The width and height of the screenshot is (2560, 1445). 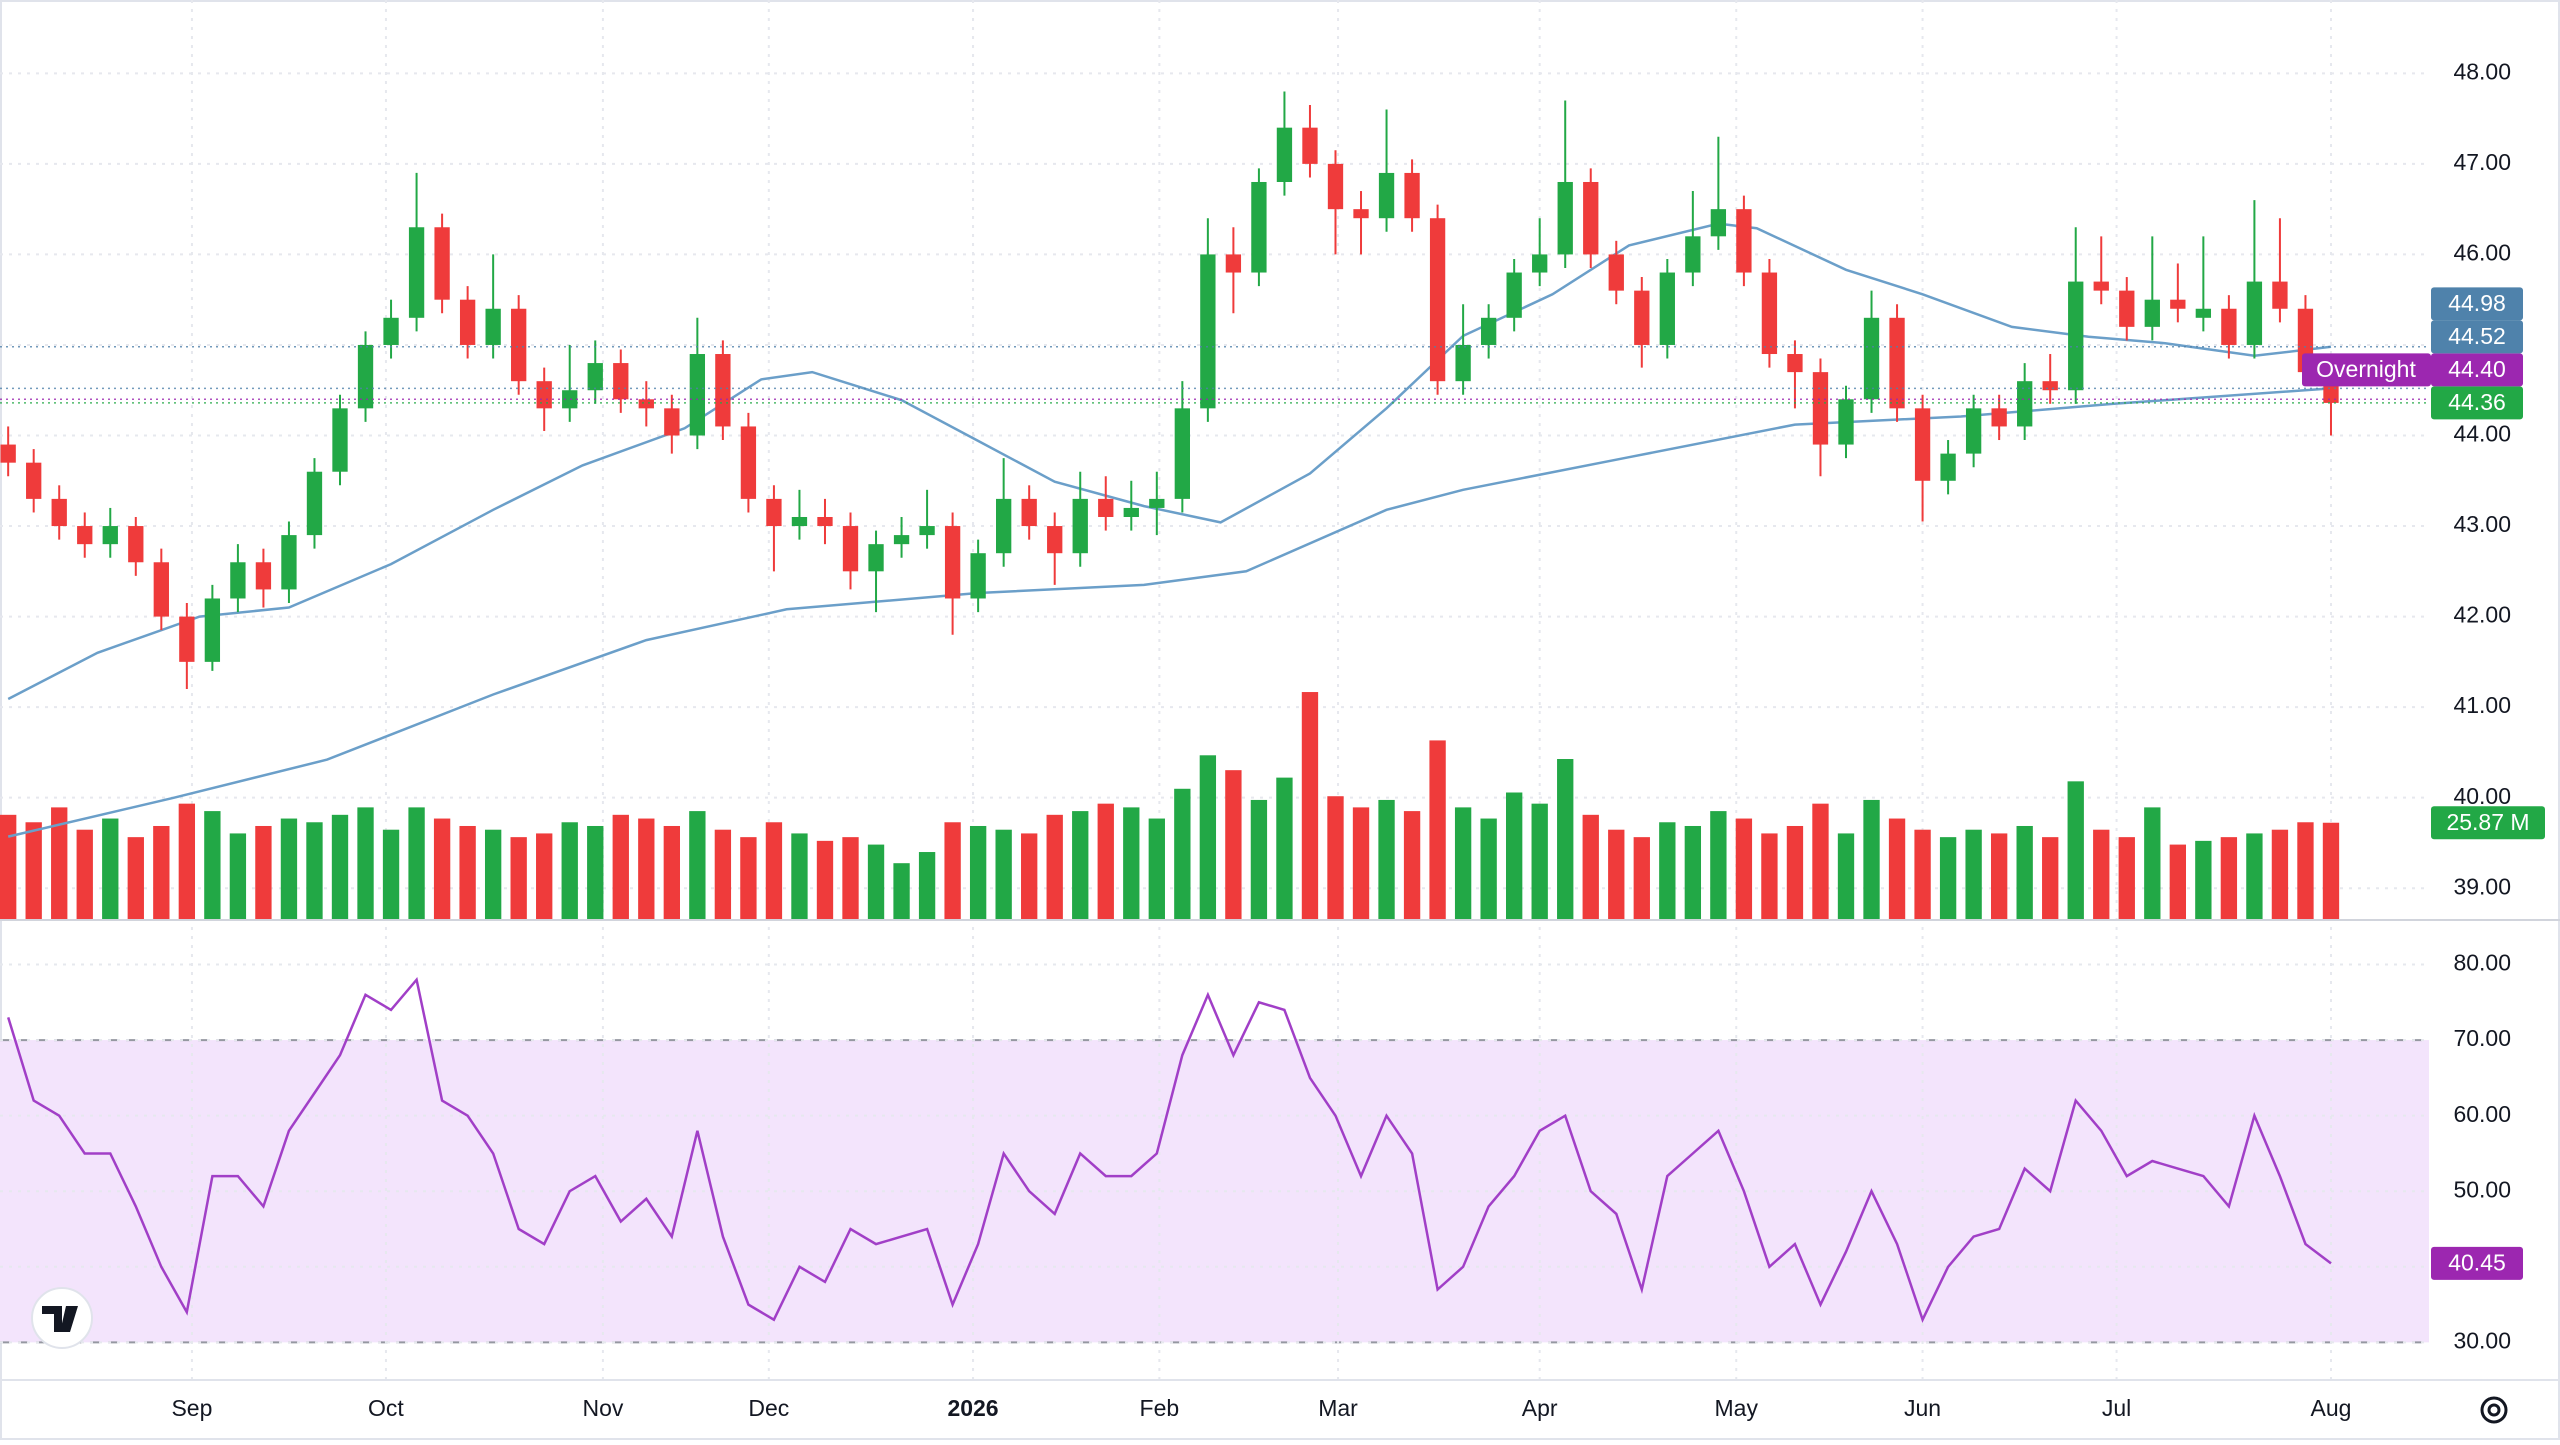 What do you see at coordinates (2482, 1038) in the screenshot?
I see `rsi-tick-label: 70.00` at bounding box center [2482, 1038].